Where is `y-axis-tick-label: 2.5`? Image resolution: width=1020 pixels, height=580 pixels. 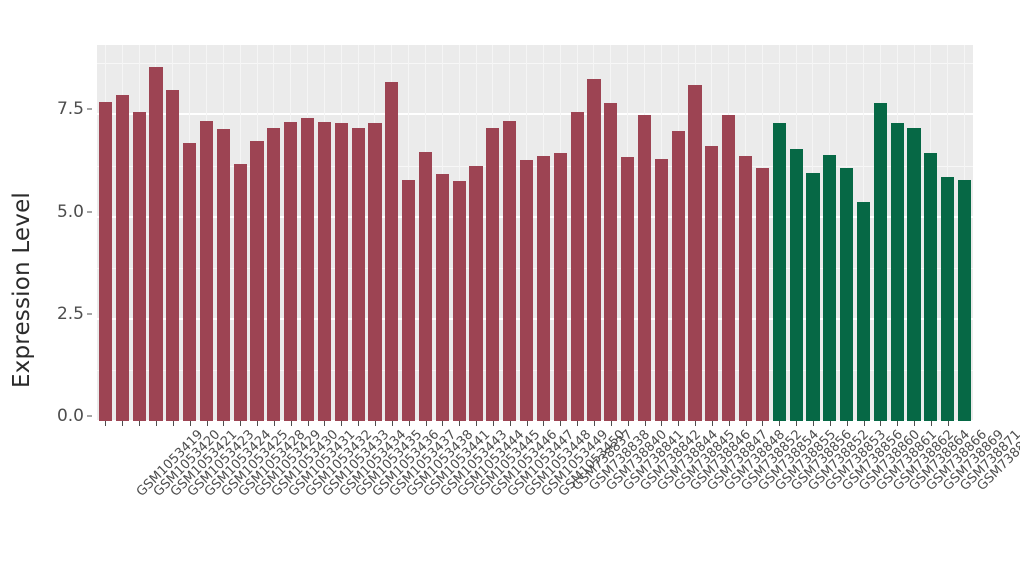
y-axis-tick-label: 2.5 is located at coordinates (70, 313).